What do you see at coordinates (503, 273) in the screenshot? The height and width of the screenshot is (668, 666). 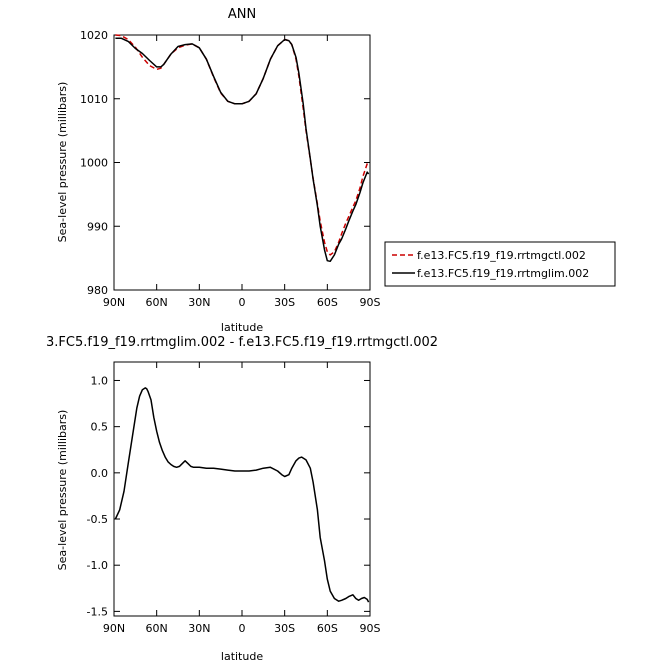 I see `legend-label-lim: f.e13.FC5.f19_f19.rrtmglim.002` at bounding box center [503, 273].